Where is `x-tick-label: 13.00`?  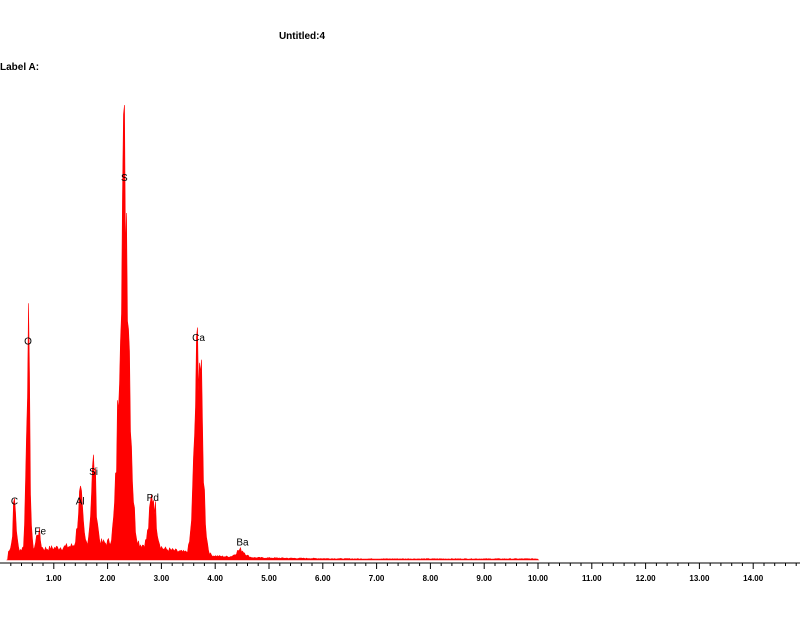
x-tick-label: 13.00 is located at coordinates (699, 578).